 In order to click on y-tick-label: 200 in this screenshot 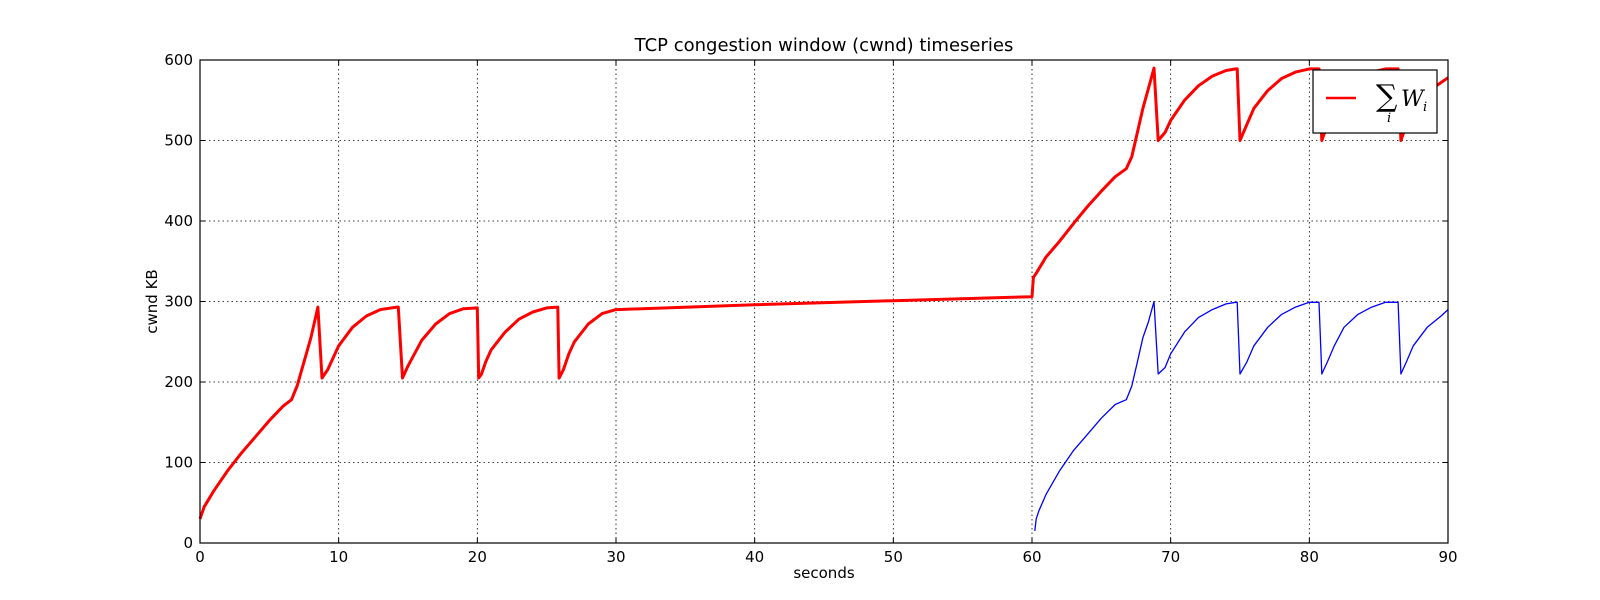, I will do `click(178, 382)`.